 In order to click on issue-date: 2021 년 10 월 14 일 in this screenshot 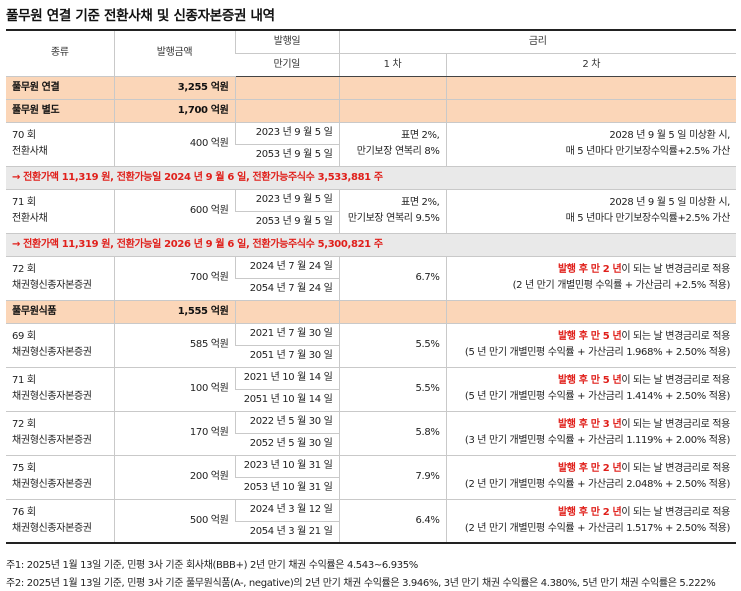, I will do `click(286, 378)`.